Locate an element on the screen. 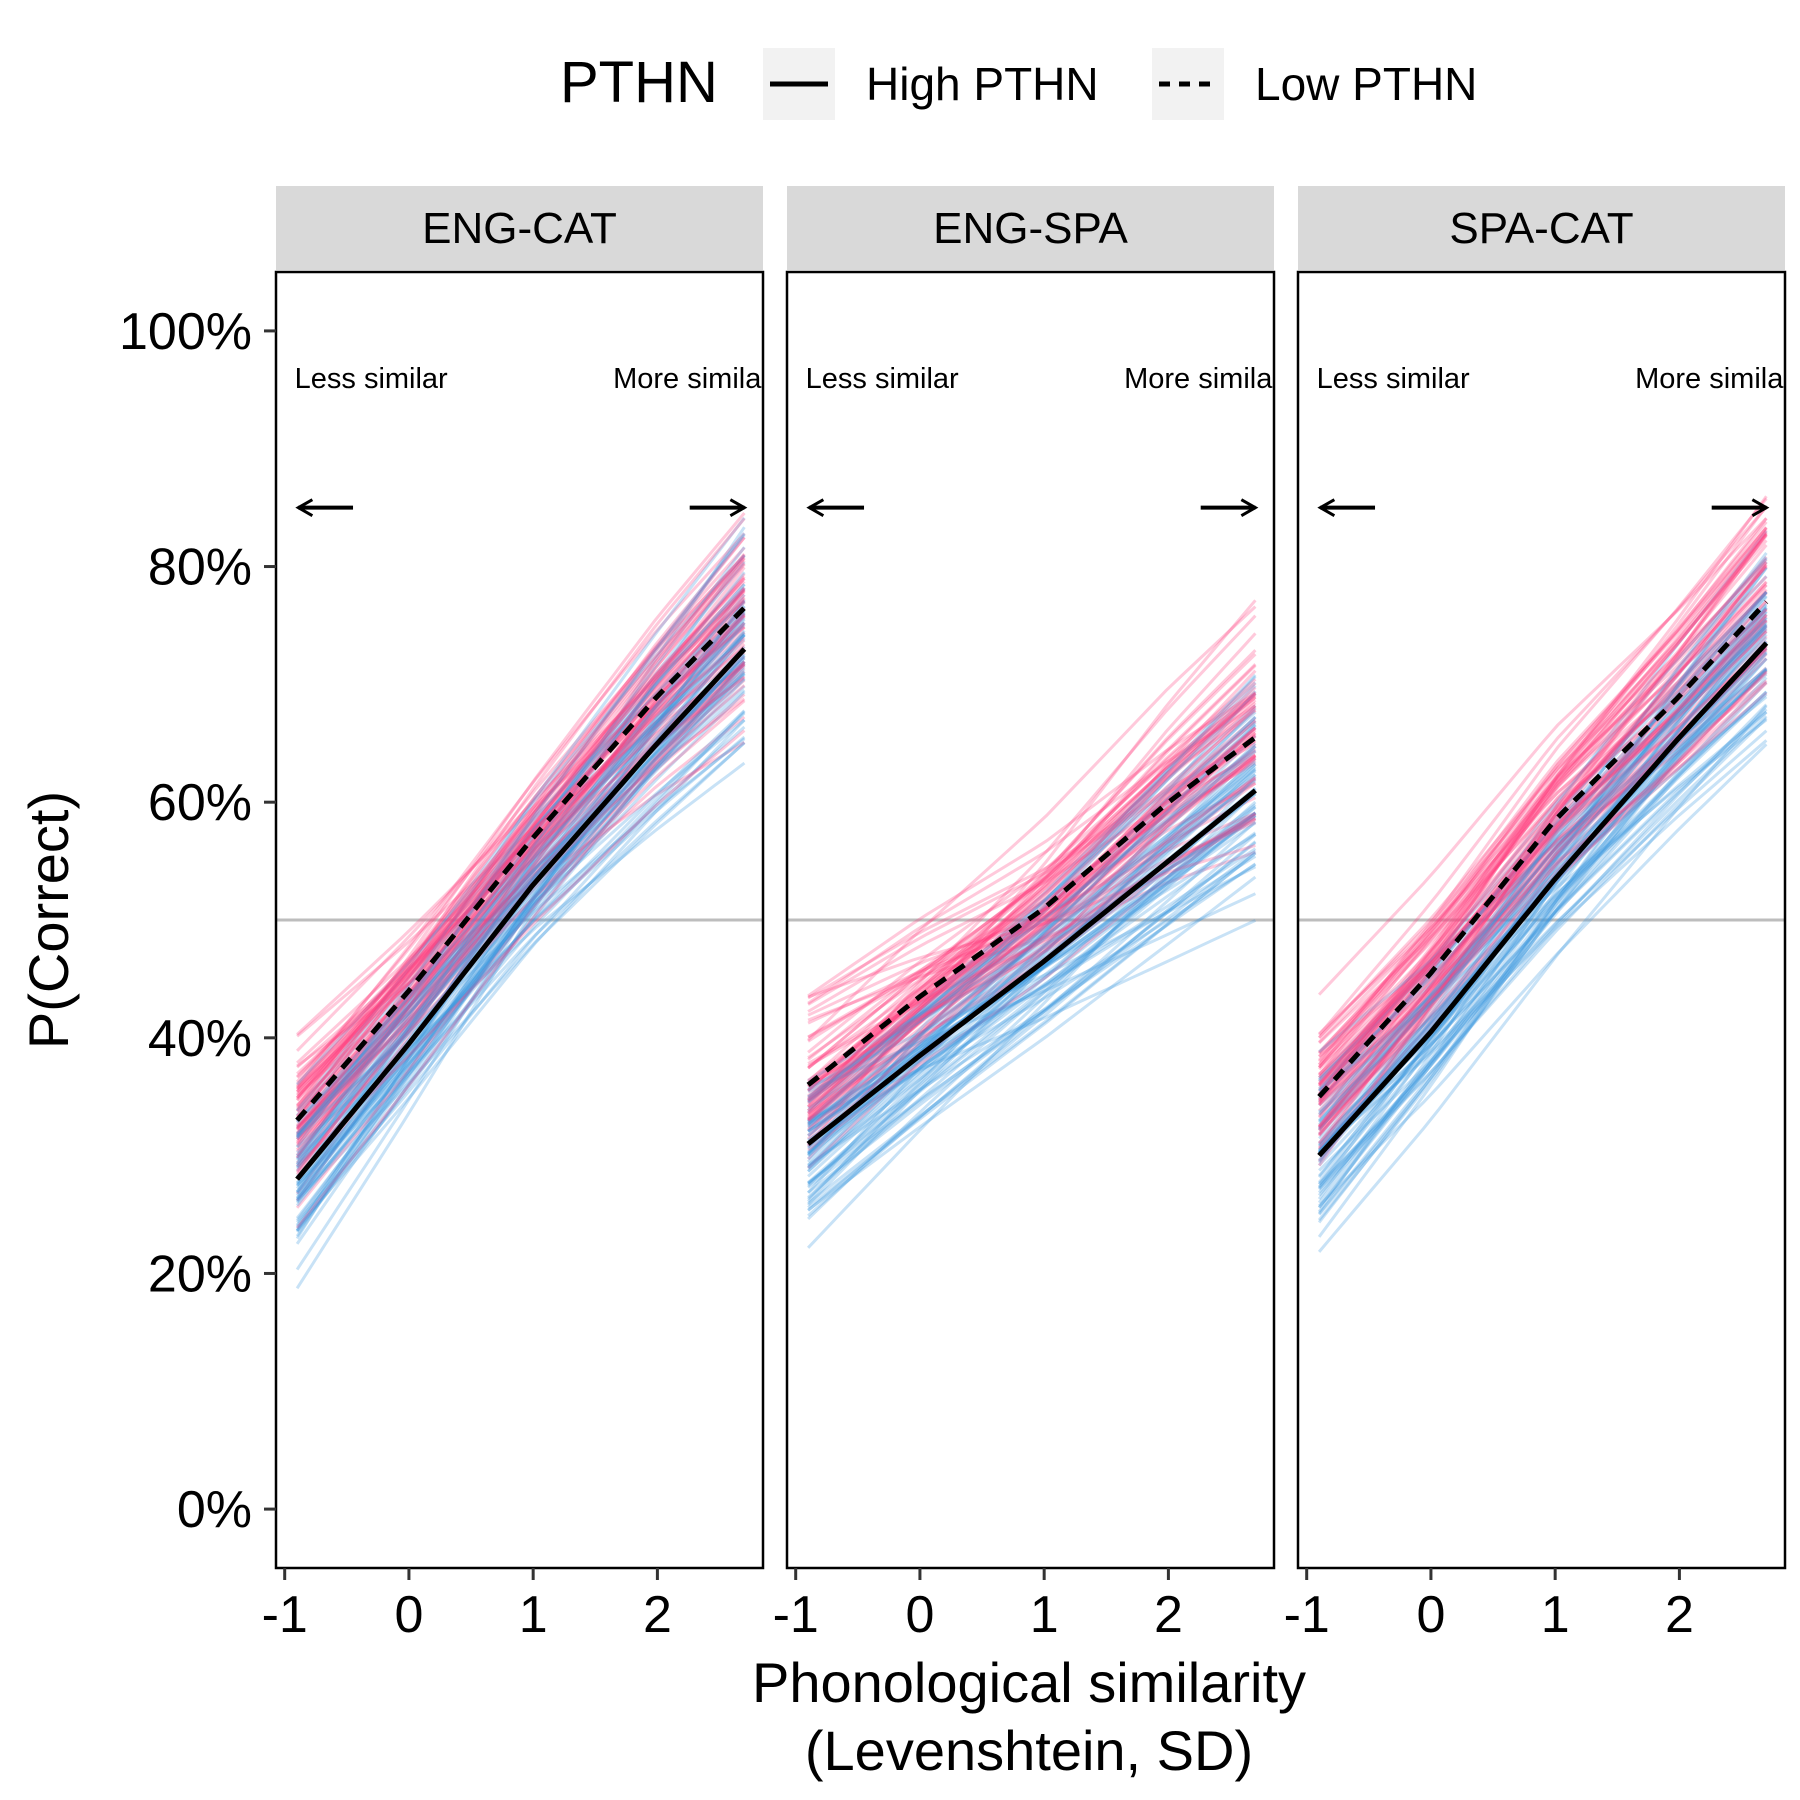  y-tick-label: 60% is located at coordinates (200, 803).